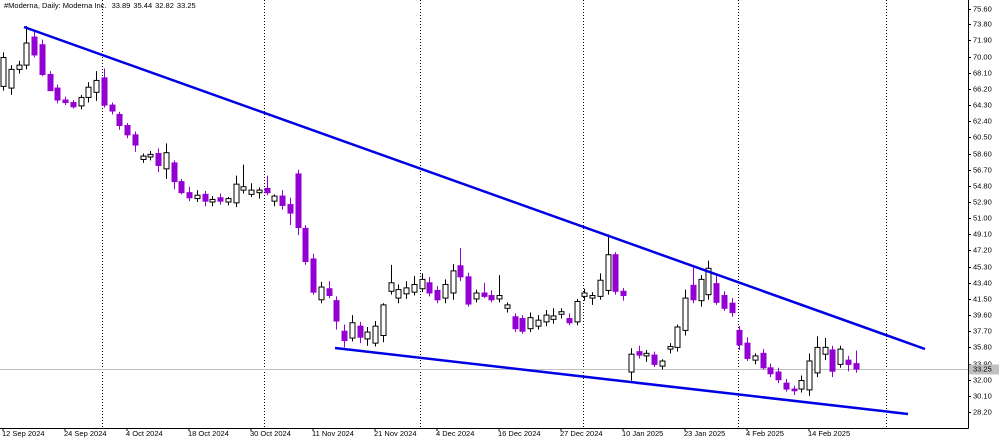  I want to click on y-tick-label: 52.90, so click(982, 201).